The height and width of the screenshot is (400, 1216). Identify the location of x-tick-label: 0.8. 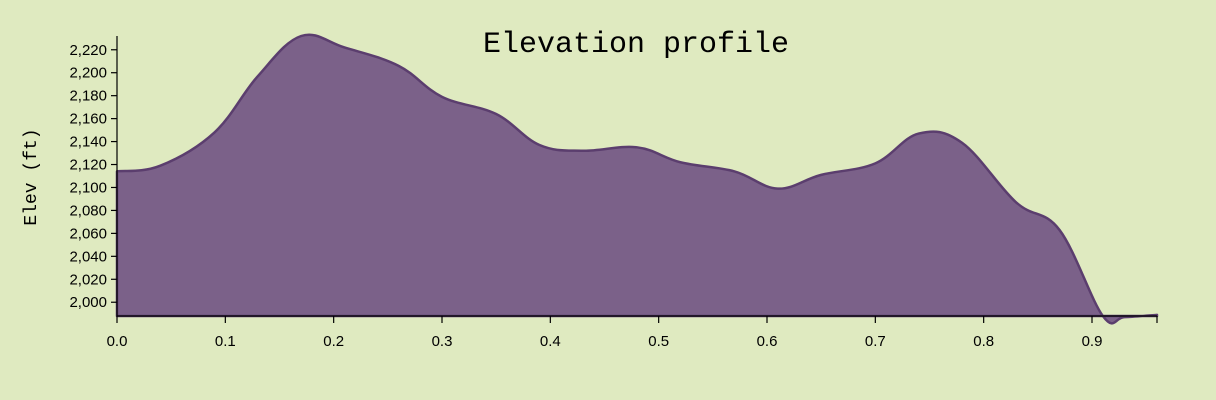
(983, 341).